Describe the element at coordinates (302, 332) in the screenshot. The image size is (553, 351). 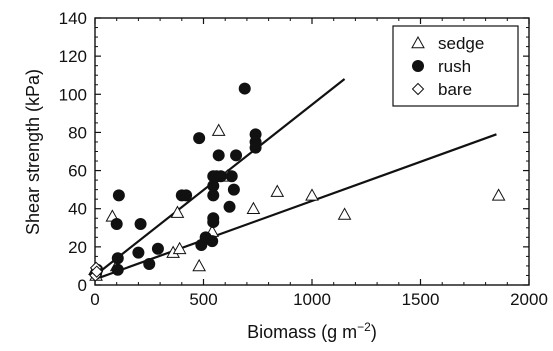
I see `x-axis-title-main: Biomass (g m` at that location.